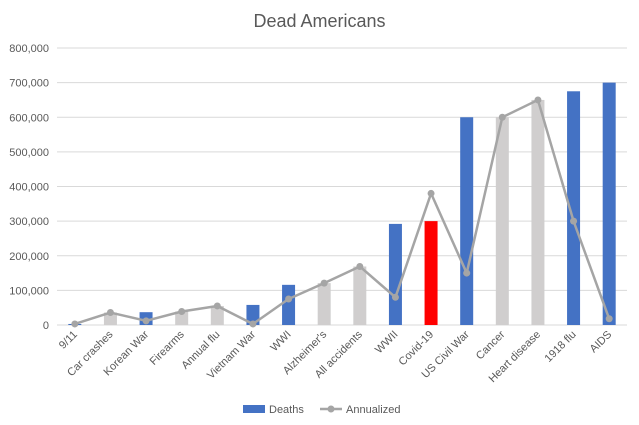 This screenshot has height=425, width=639. What do you see at coordinates (46, 326) in the screenshot?
I see `y-tick-label: 0` at bounding box center [46, 326].